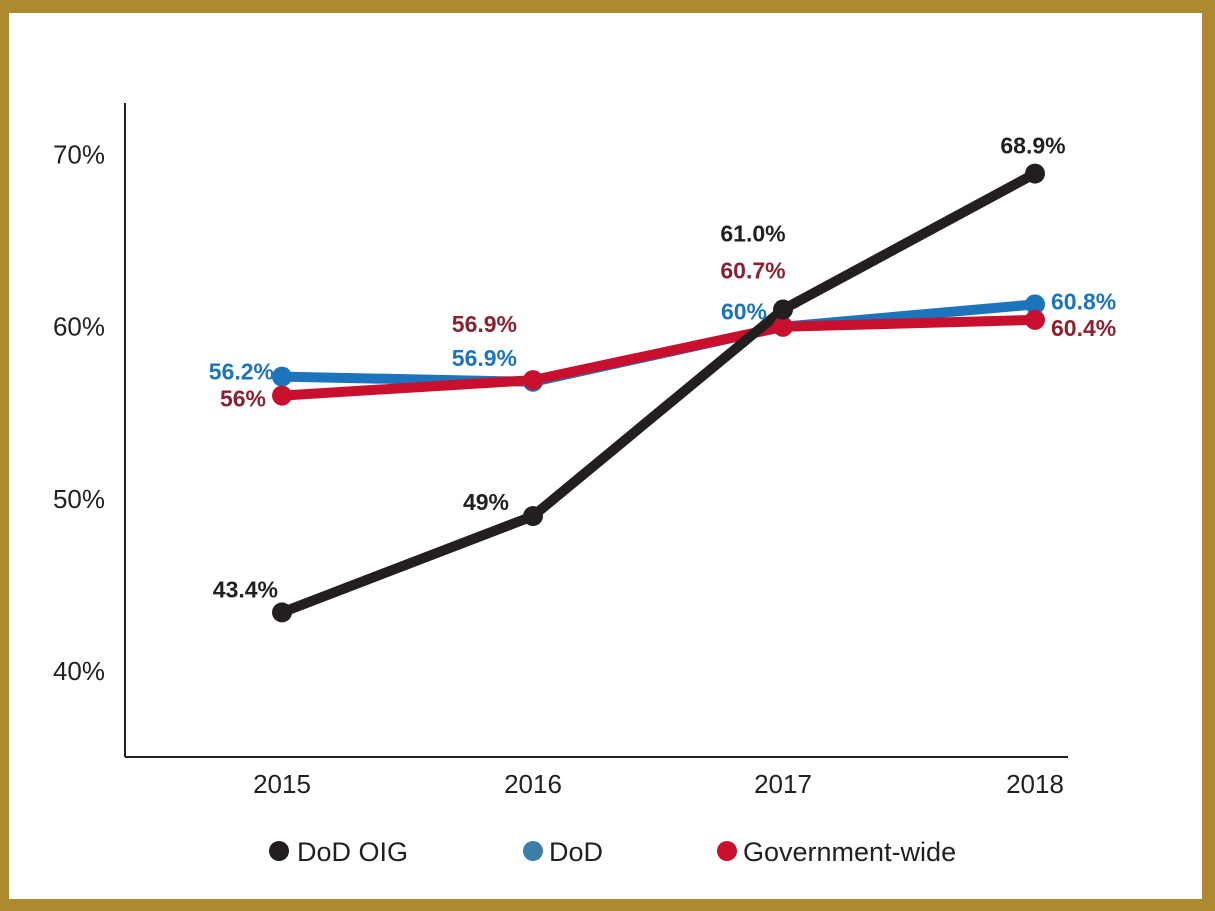 The height and width of the screenshot is (911, 1215). I want to click on x-tick-label: 2016, so click(533, 784).